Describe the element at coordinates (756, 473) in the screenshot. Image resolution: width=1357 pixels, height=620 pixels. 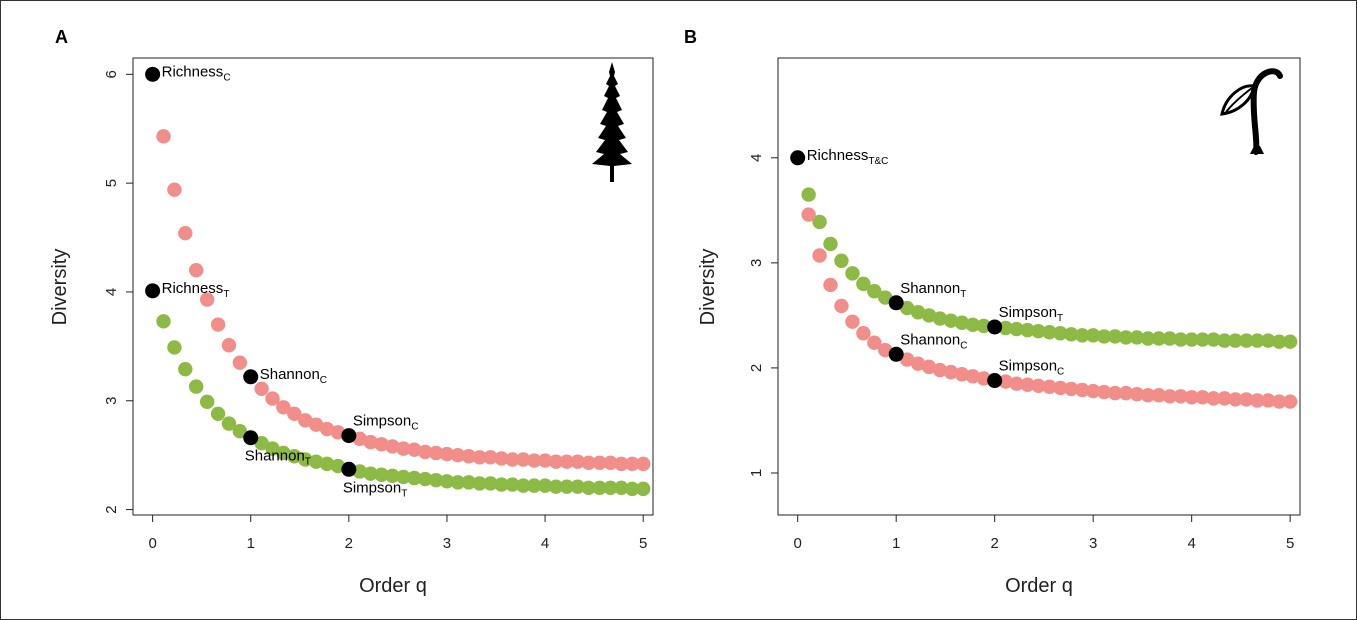
I see `y-tick-label: 1` at that location.